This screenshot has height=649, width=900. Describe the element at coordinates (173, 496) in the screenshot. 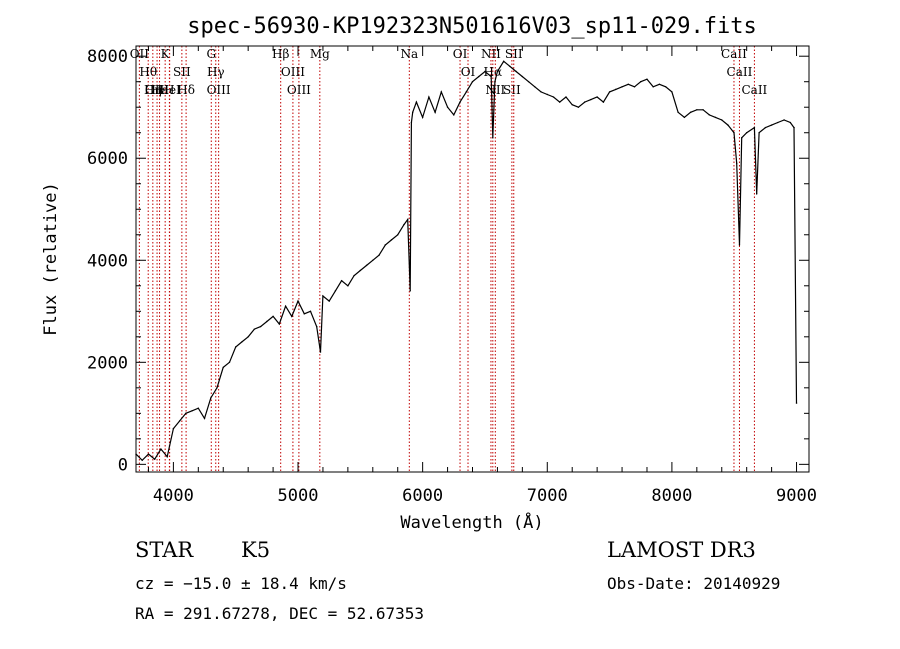

I see `x-tick-label: 4000` at that location.